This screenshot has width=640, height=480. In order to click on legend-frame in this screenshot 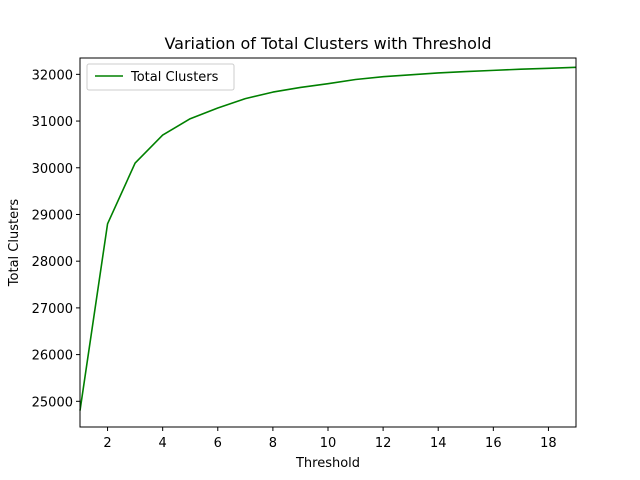, I will do `click(160, 77)`.